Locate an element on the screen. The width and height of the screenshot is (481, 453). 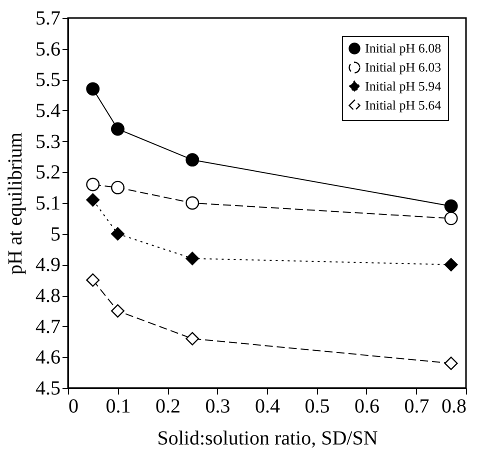
y-tick-label: 4.8 is located at coordinates (48, 296).